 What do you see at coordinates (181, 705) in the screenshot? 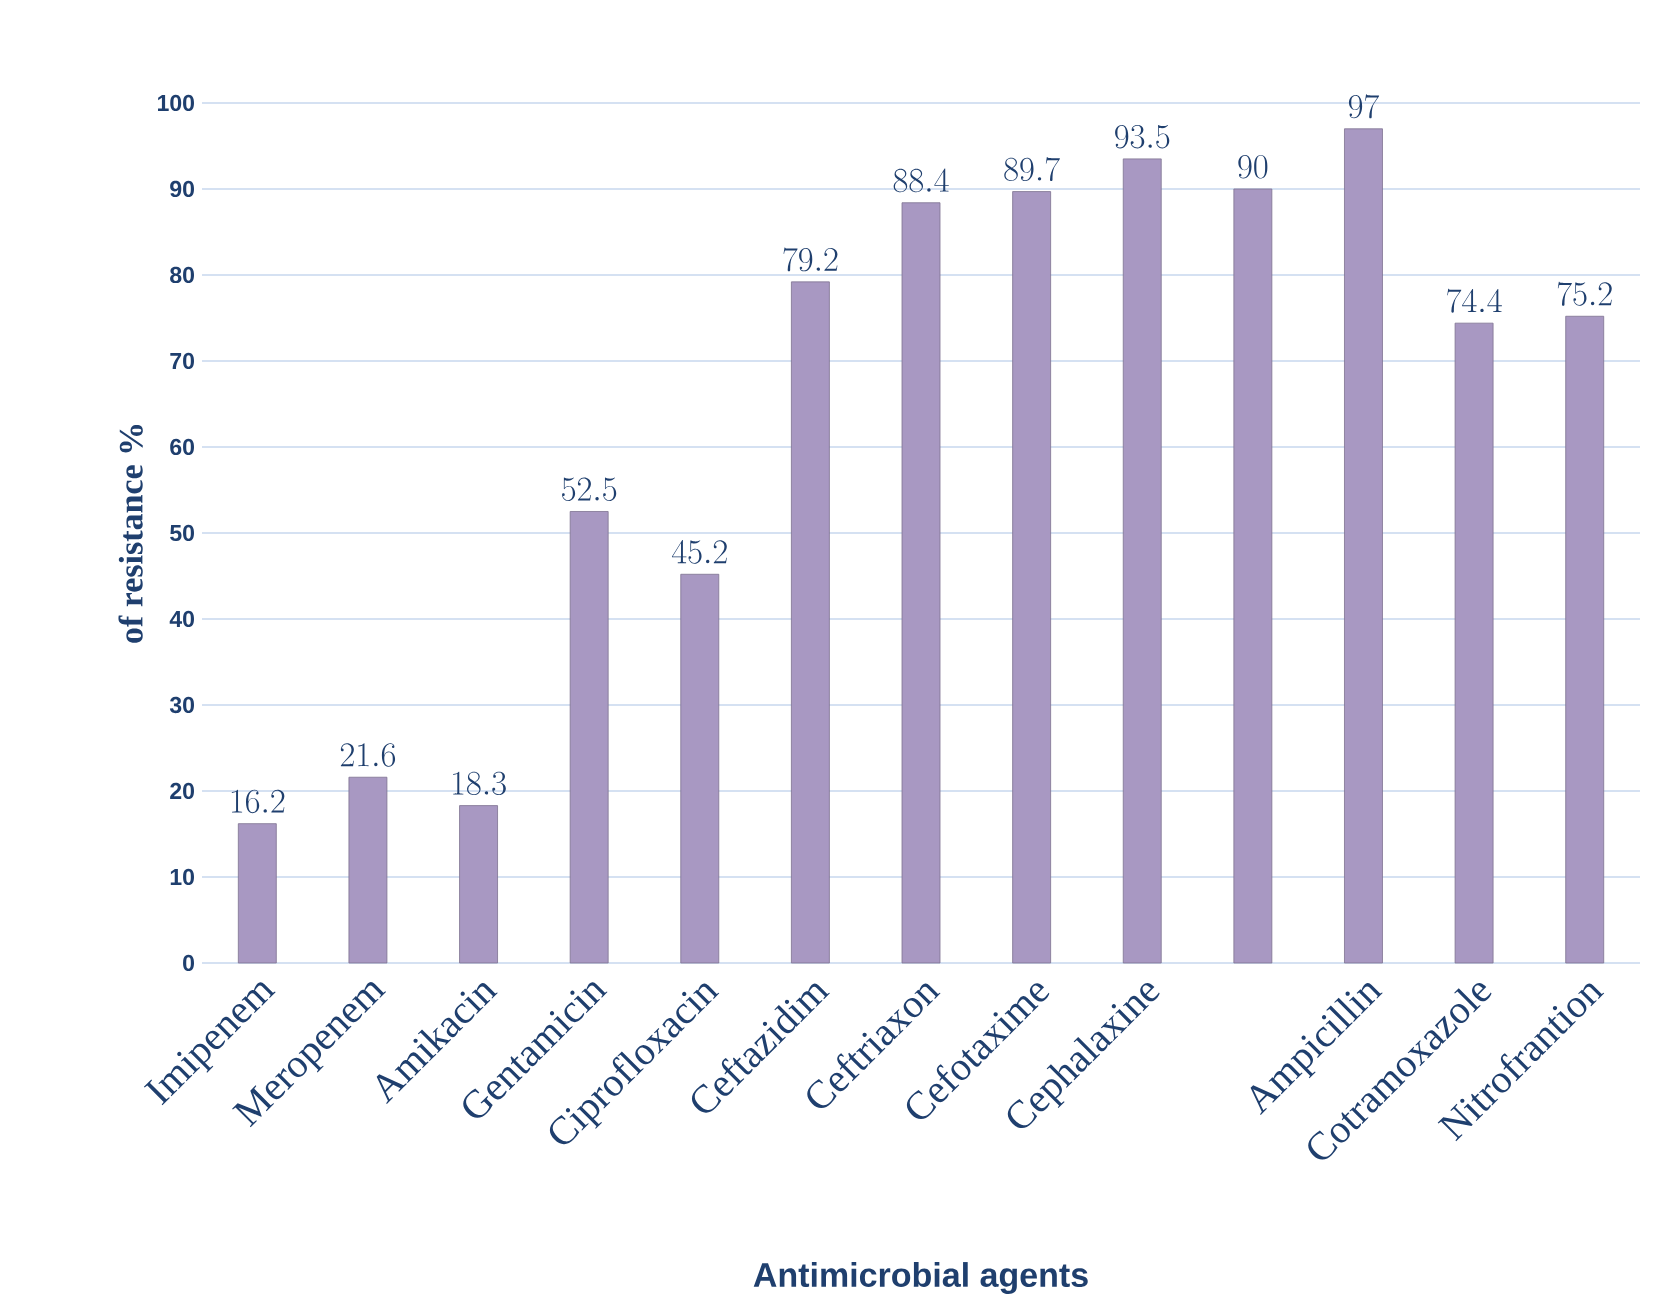
I see `y-tick-label: 30` at bounding box center [181, 705].